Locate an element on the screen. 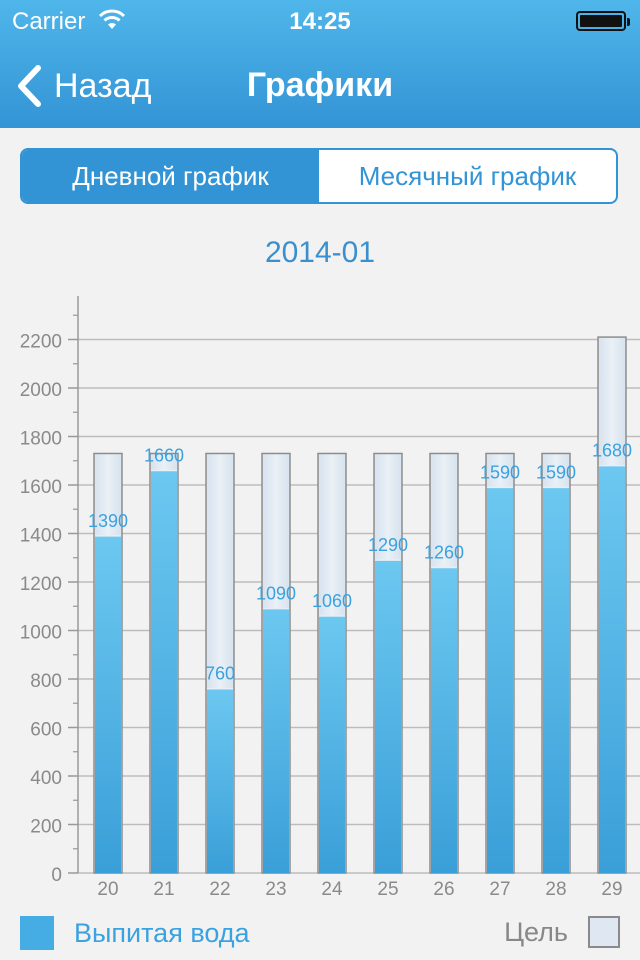 Image resolution: width=640 pixels, height=960 pixels. x-tick-label: 24 is located at coordinates (332, 889).